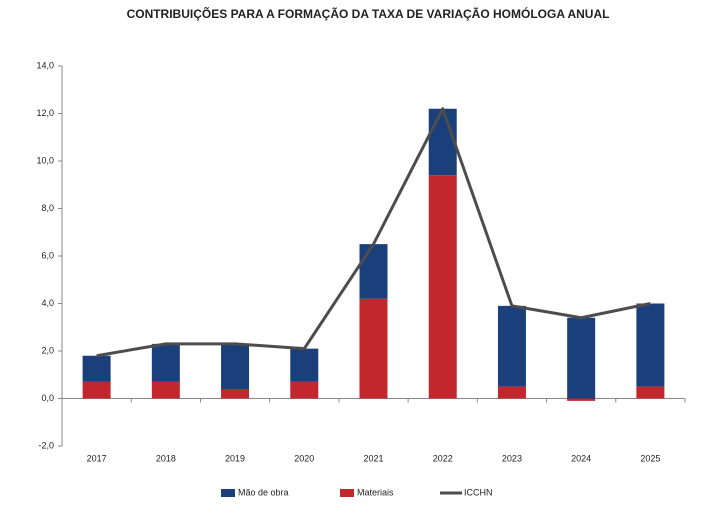 This screenshot has width=707, height=520. What do you see at coordinates (304, 458) in the screenshot?
I see `x-tick-label: 2020` at bounding box center [304, 458].